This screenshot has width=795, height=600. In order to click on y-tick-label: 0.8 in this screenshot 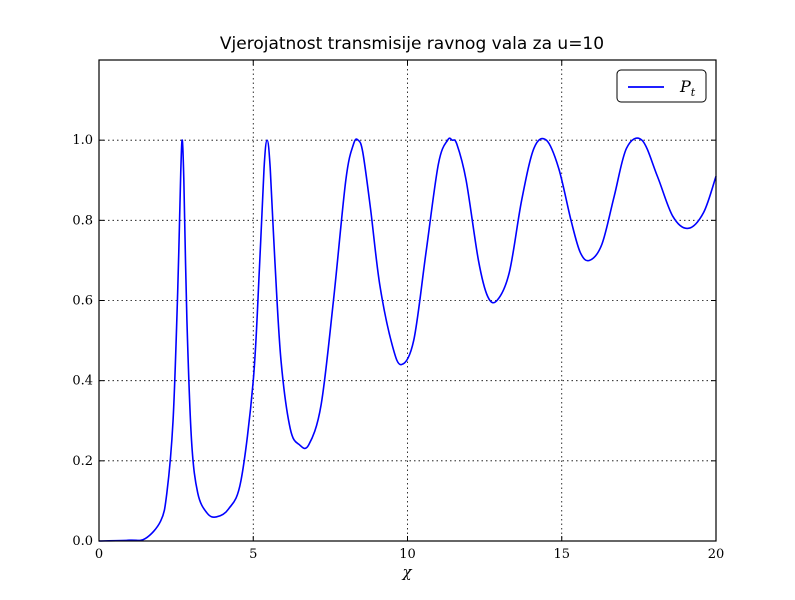, I will do `click(82, 220)`.